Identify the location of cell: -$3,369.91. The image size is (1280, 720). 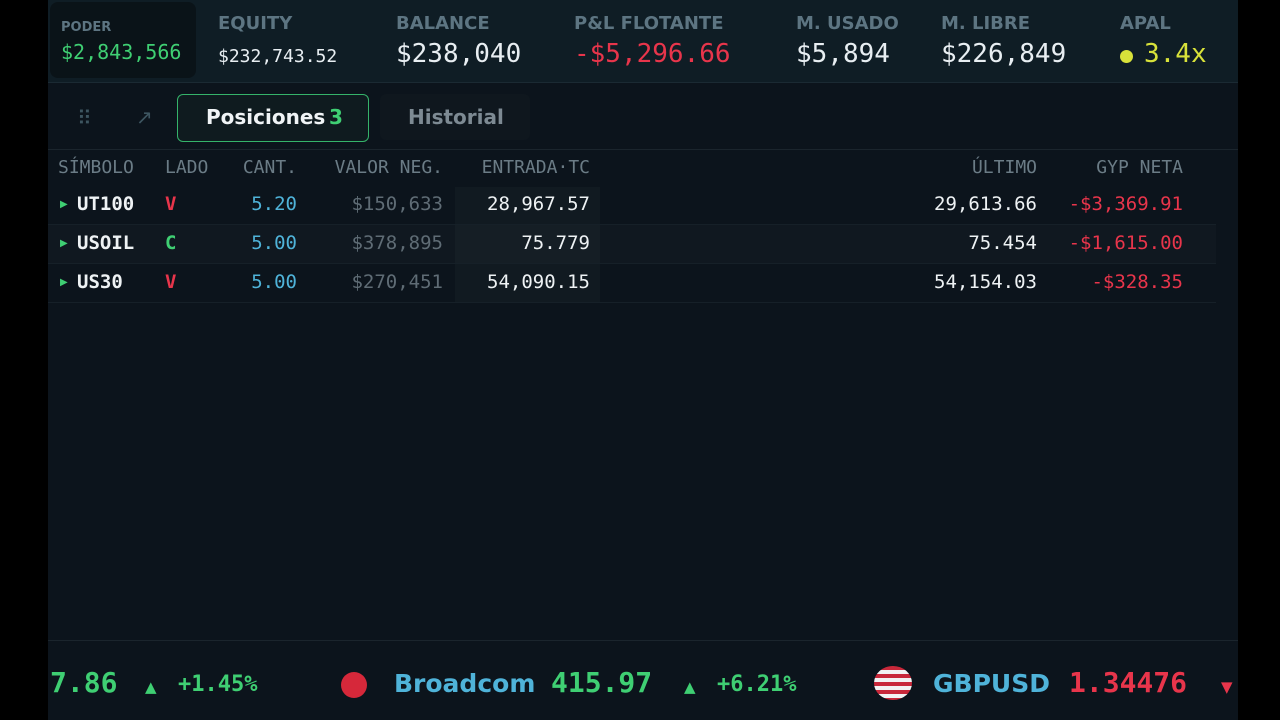
(1125, 204).